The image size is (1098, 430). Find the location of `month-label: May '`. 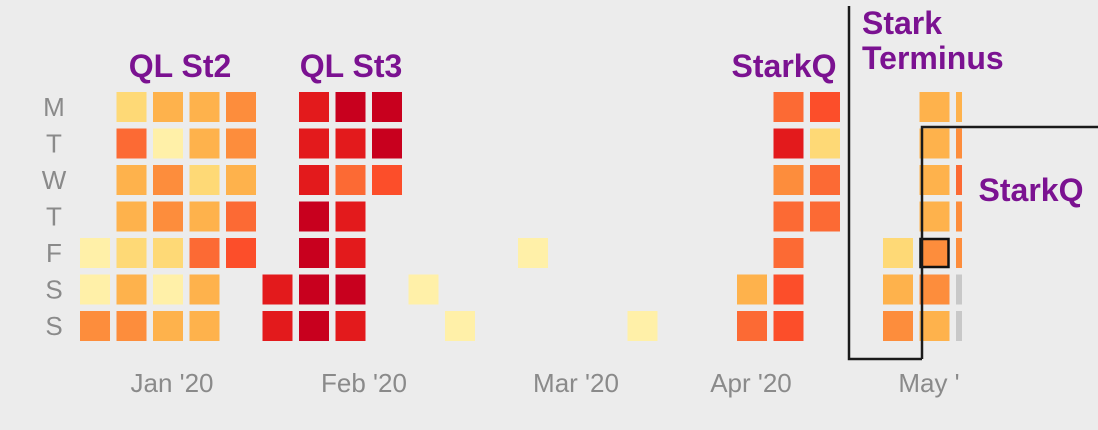

month-label: May ' is located at coordinates (928, 383).